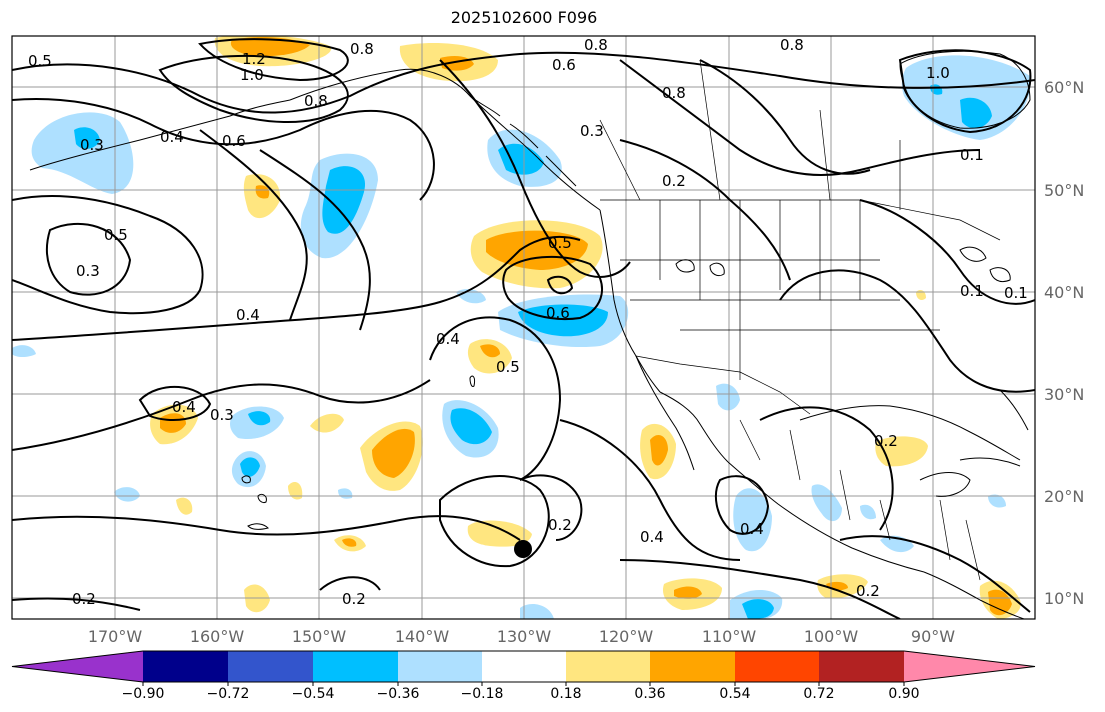  Describe the element at coordinates (295, 491) in the screenshot. I see `shade-yellow-small-f` at that location.